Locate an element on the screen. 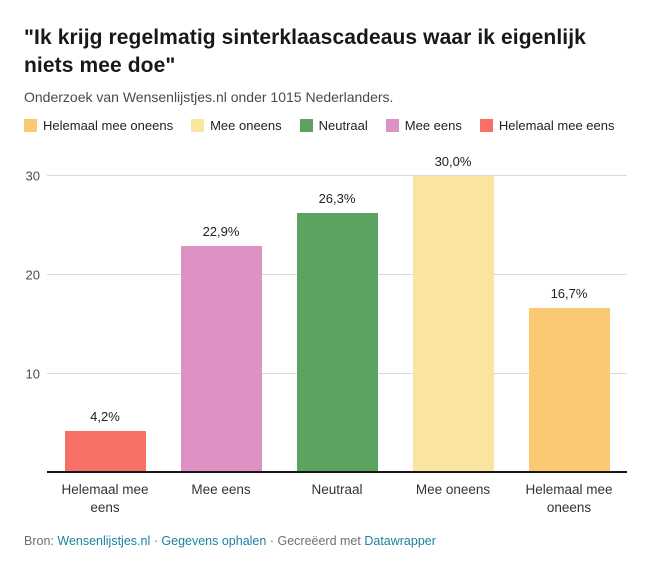  source-link: Wensenlijstjes.nl is located at coordinates (104, 541).